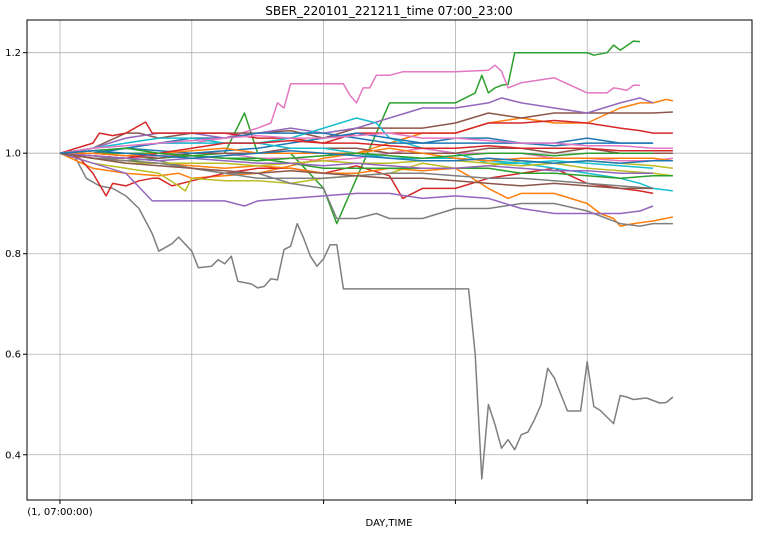 The width and height of the screenshot is (758, 534). I want to click on x-axis: (1, 07:00:00), so click(307, 509).